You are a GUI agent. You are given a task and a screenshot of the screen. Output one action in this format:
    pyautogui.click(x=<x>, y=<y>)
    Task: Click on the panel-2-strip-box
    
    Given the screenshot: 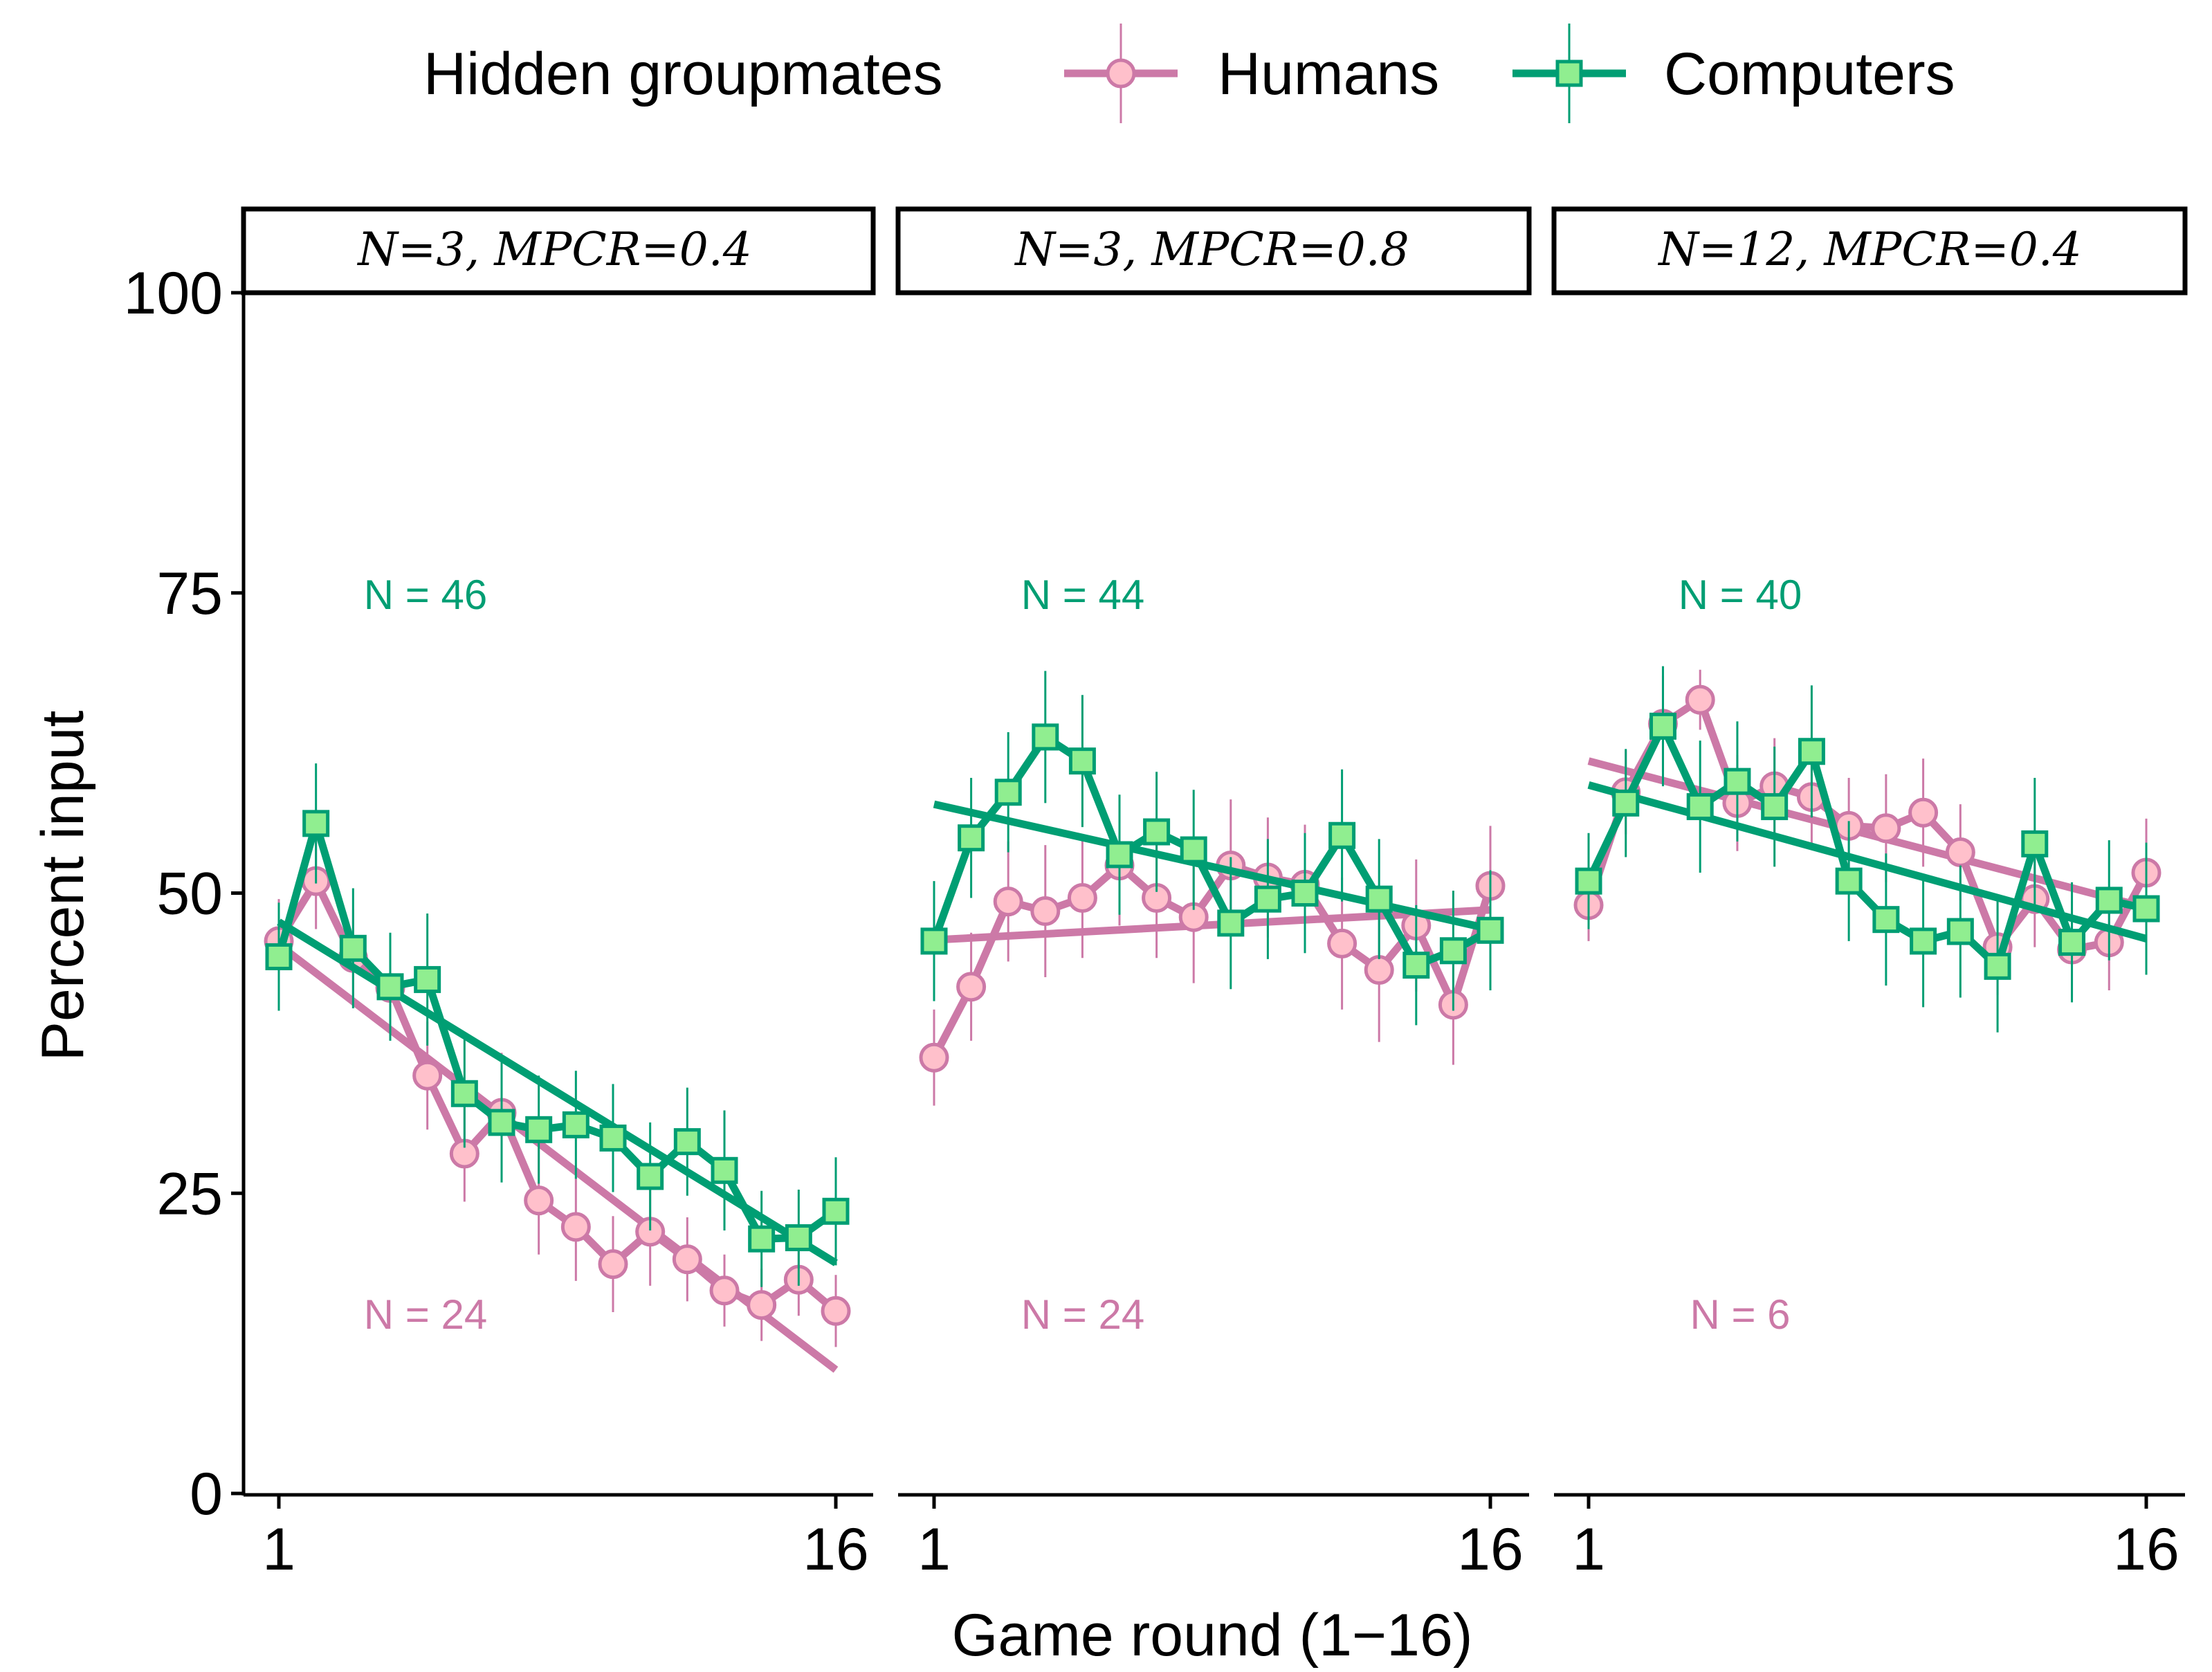 What is the action you would take?
    pyautogui.click(x=1213, y=251)
    